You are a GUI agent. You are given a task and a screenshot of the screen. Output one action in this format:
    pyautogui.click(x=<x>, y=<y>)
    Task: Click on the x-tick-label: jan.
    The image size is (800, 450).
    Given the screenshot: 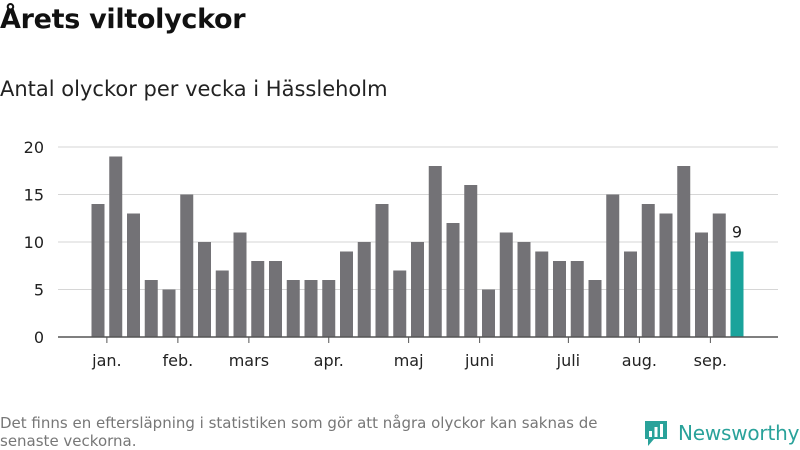 What is the action you would take?
    pyautogui.click(x=106, y=360)
    